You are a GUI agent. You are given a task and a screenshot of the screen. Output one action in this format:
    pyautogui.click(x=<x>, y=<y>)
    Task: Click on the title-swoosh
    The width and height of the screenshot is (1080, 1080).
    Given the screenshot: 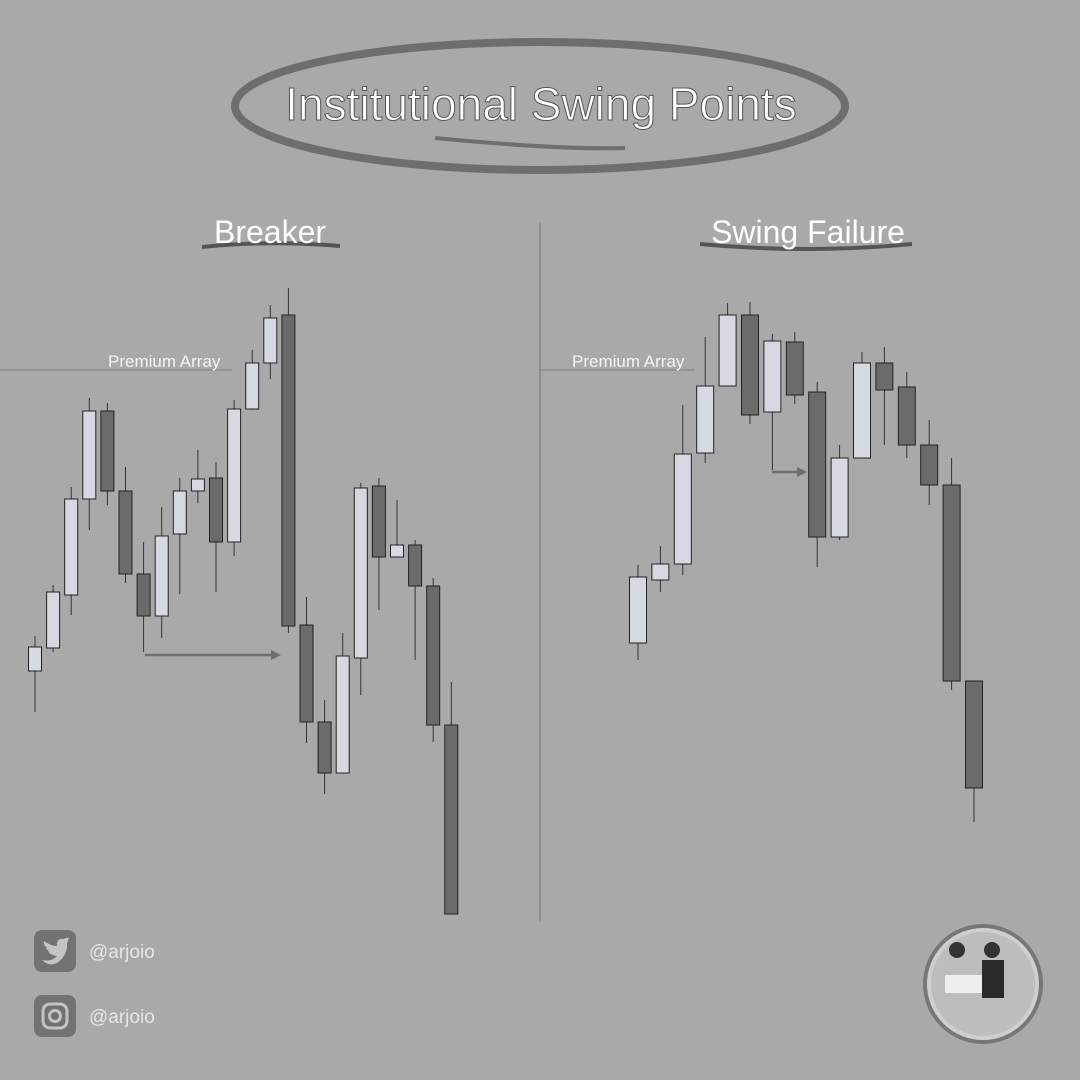 What is the action you would take?
    pyautogui.click(x=530, y=143)
    